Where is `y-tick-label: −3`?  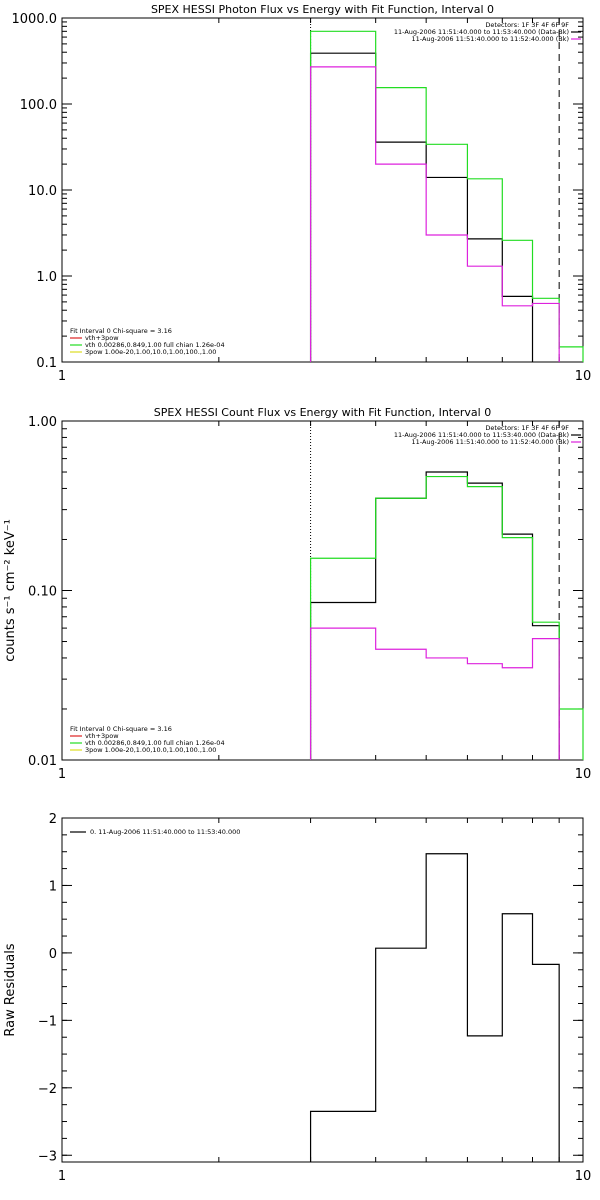 y-tick-label: −3 is located at coordinates (47, 1156).